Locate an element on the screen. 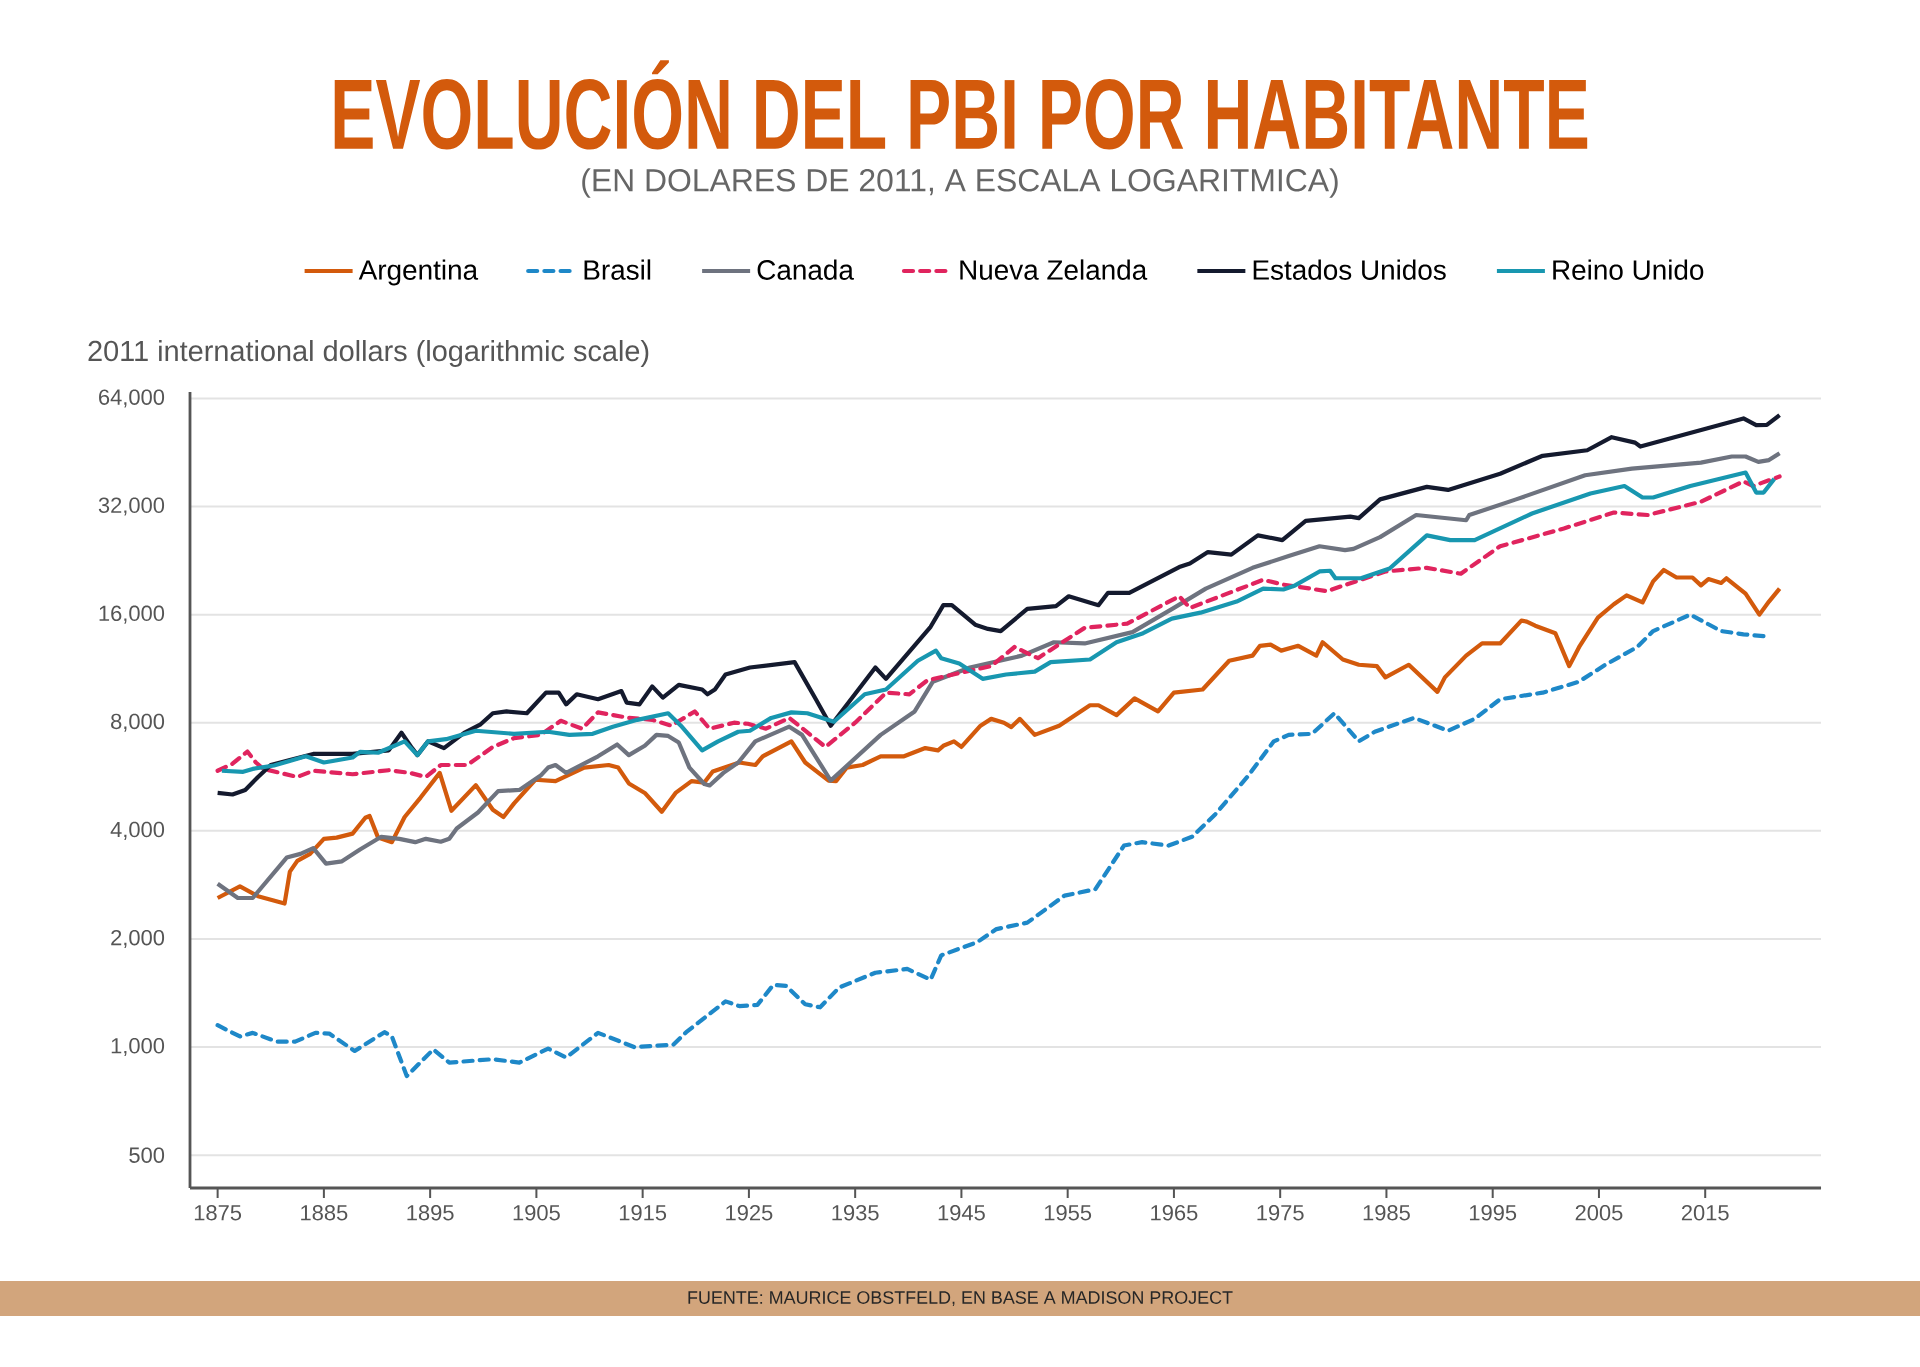 The width and height of the screenshot is (1920, 1367). y-tick-label: 1,000 is located at coordinates (138, 1047).